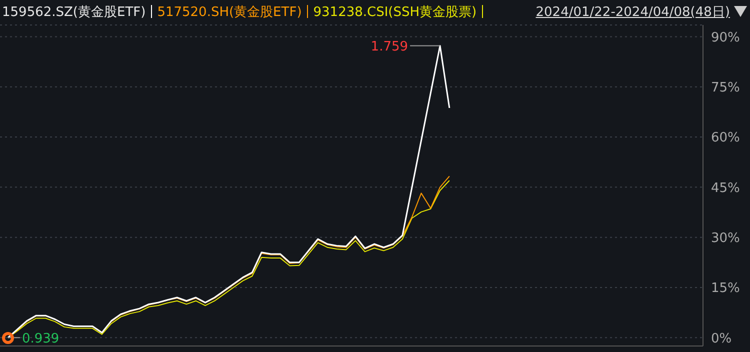 This screenshot has width=750, height=352. What do you see at coordinates (633, 12) in the screenshot?
I see `chart-subtitle: 2024/01/22-2024/04/08(48日)` at bounding box center [633, 12].